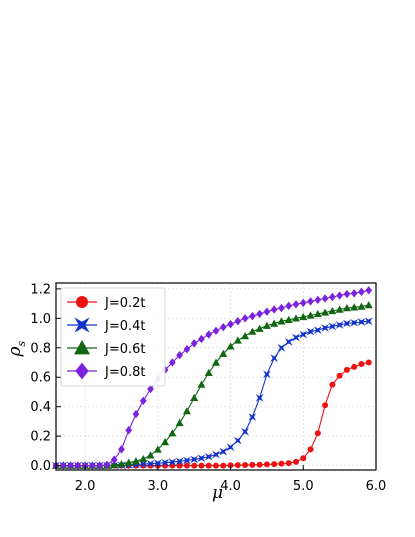 This screenshot has height=537, width=415. Describe the element at coordinates (85, 486) in the screenshot. I see `x-tick-label: 2.0` at that location.